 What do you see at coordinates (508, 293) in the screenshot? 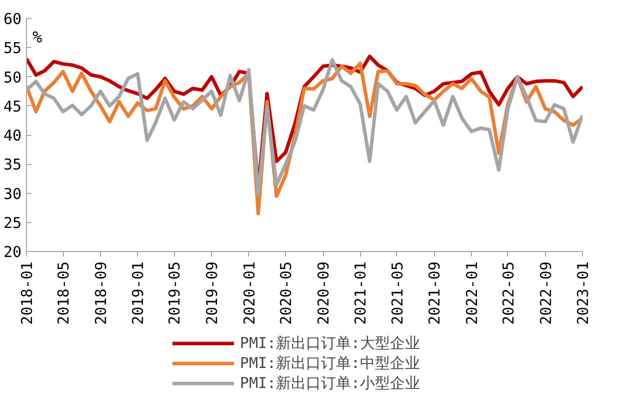
I see `x-tick-label: 2022-05` at bounding box center [508, 293].